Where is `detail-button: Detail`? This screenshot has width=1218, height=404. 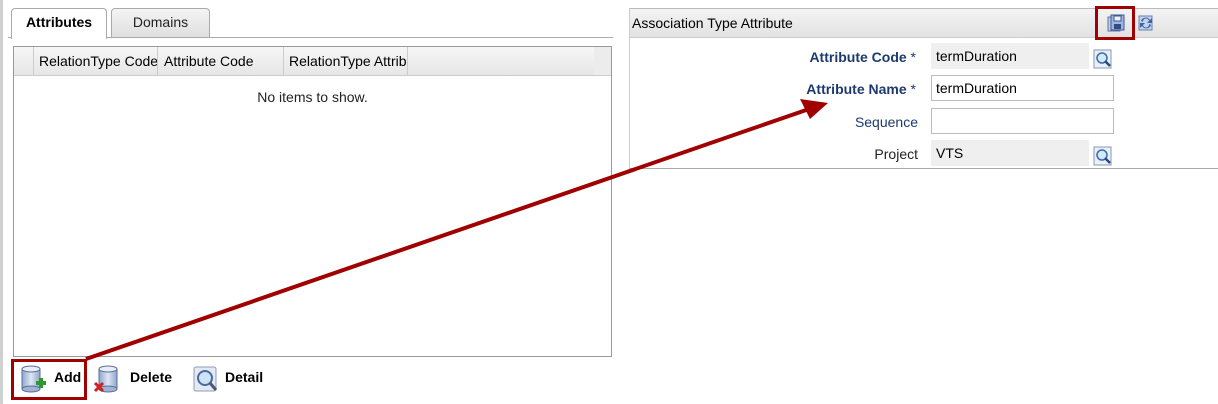 detail-button: Detail is located at coordinates (236, 378).